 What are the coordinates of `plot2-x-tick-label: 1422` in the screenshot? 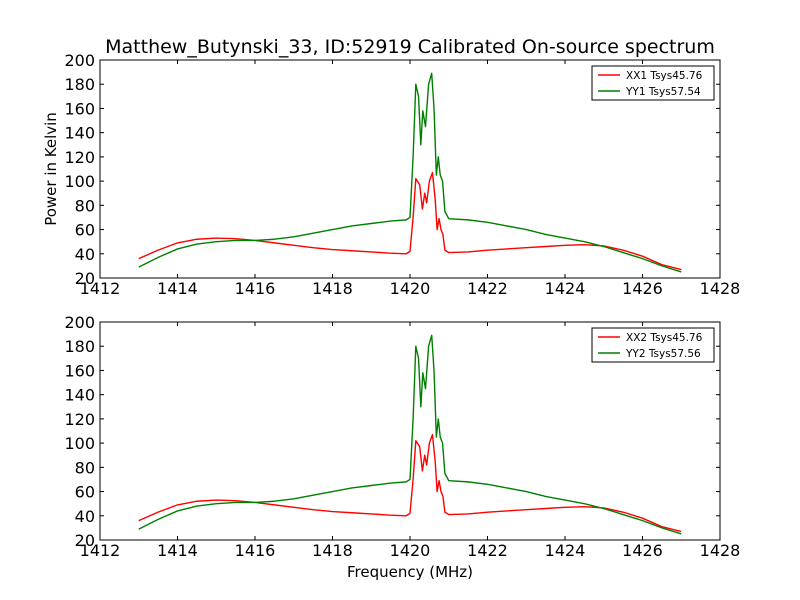 It's located at (487, 550).